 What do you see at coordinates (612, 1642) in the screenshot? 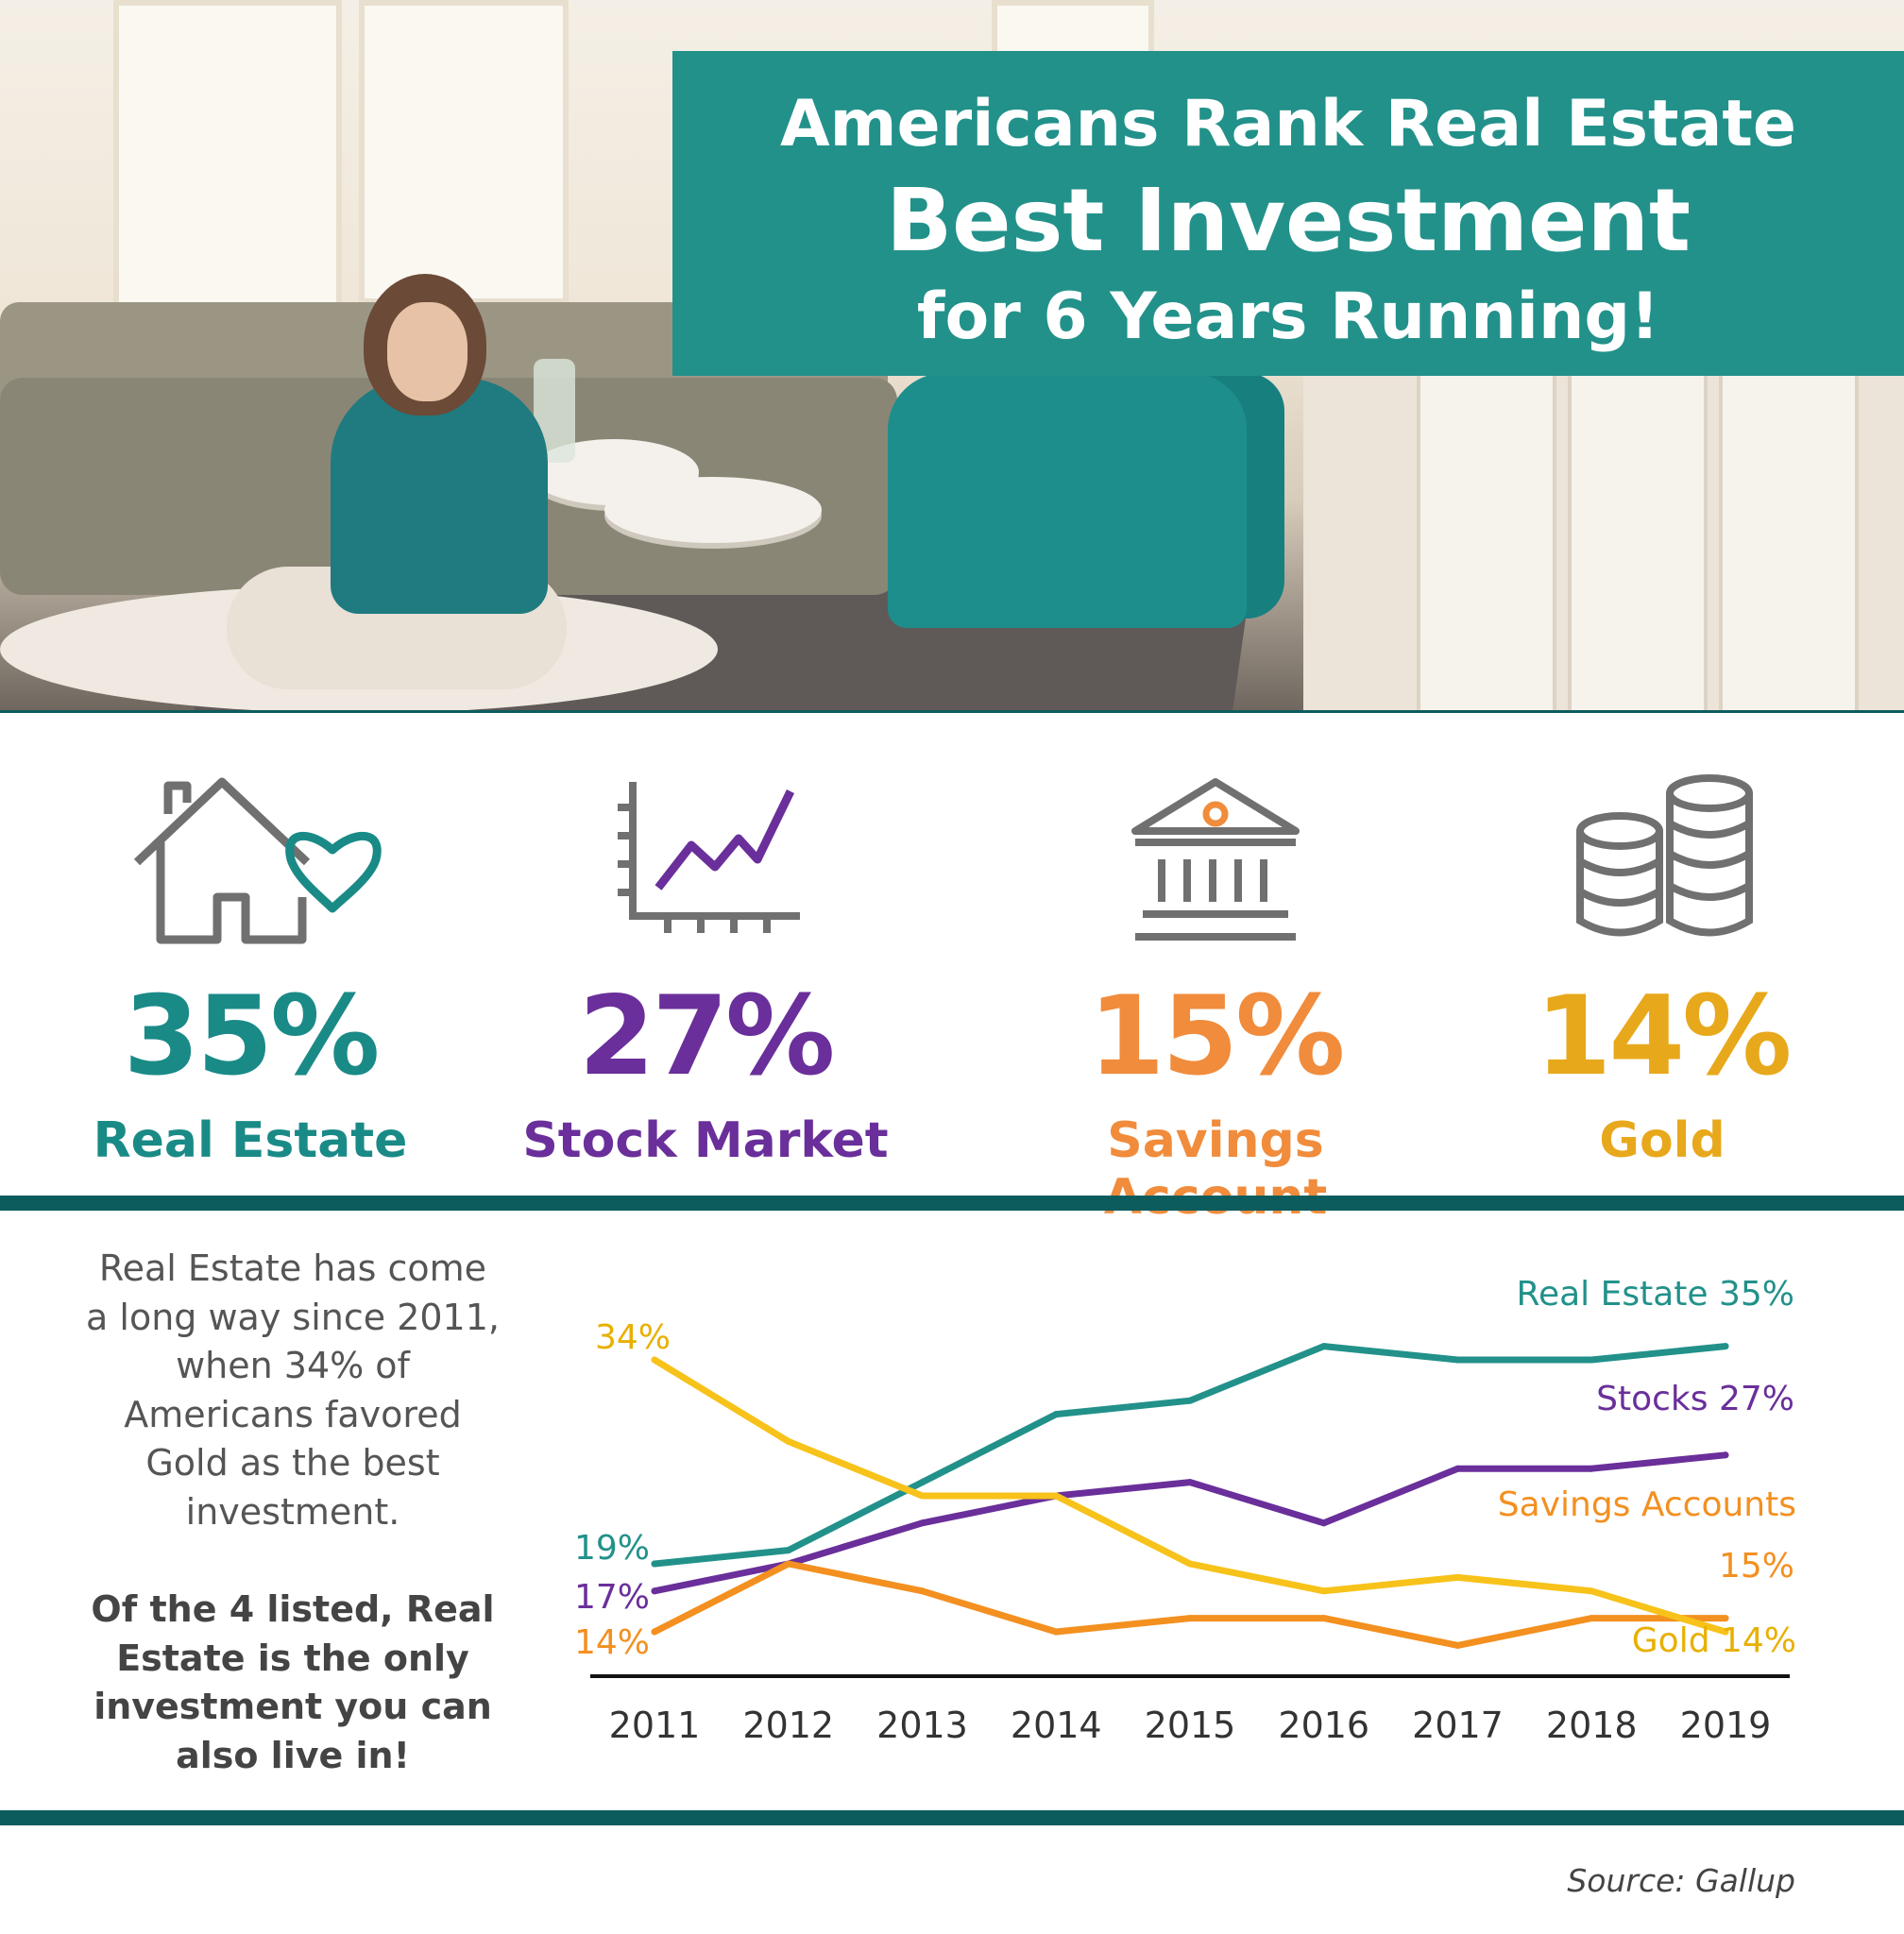
I see `start-label-savings: 14%` at bounding box center [612, 1642].